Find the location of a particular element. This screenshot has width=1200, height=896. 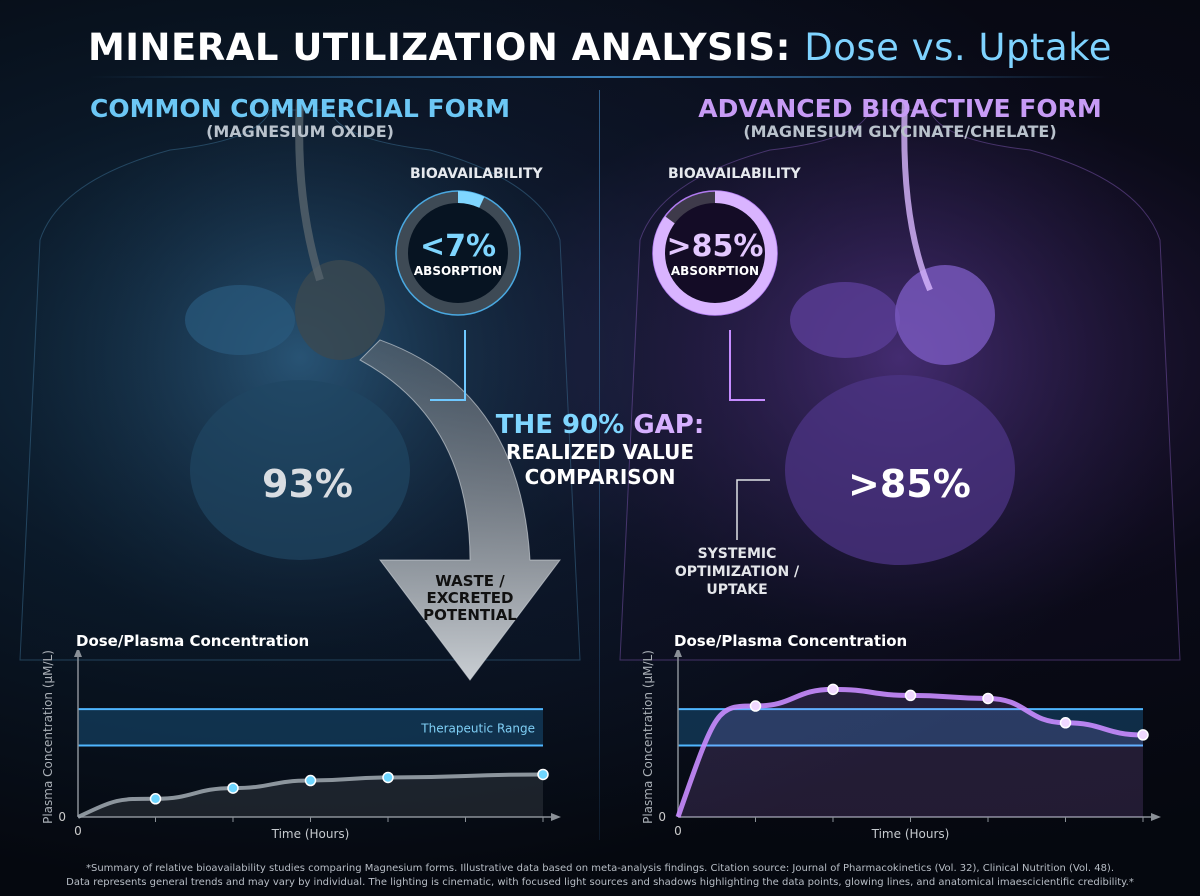

left-heading: COMMON COMMERCIAL FORM is located at coordinates (299, 108).